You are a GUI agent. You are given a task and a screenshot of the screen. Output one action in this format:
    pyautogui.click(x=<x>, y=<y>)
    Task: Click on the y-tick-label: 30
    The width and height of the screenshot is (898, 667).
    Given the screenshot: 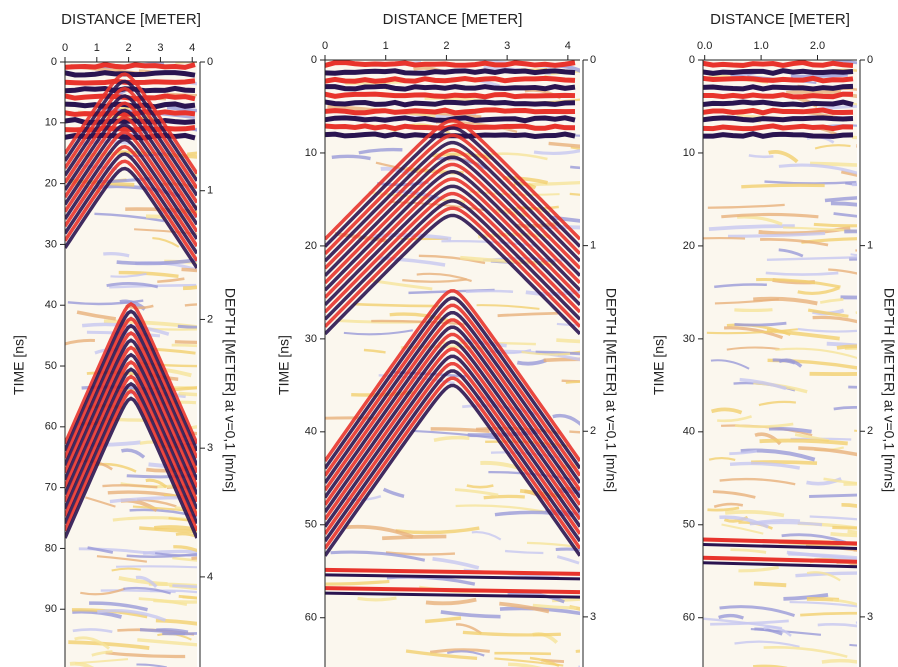 What is the action you would take?
    pyautogui.click(x=311, y=339)
    